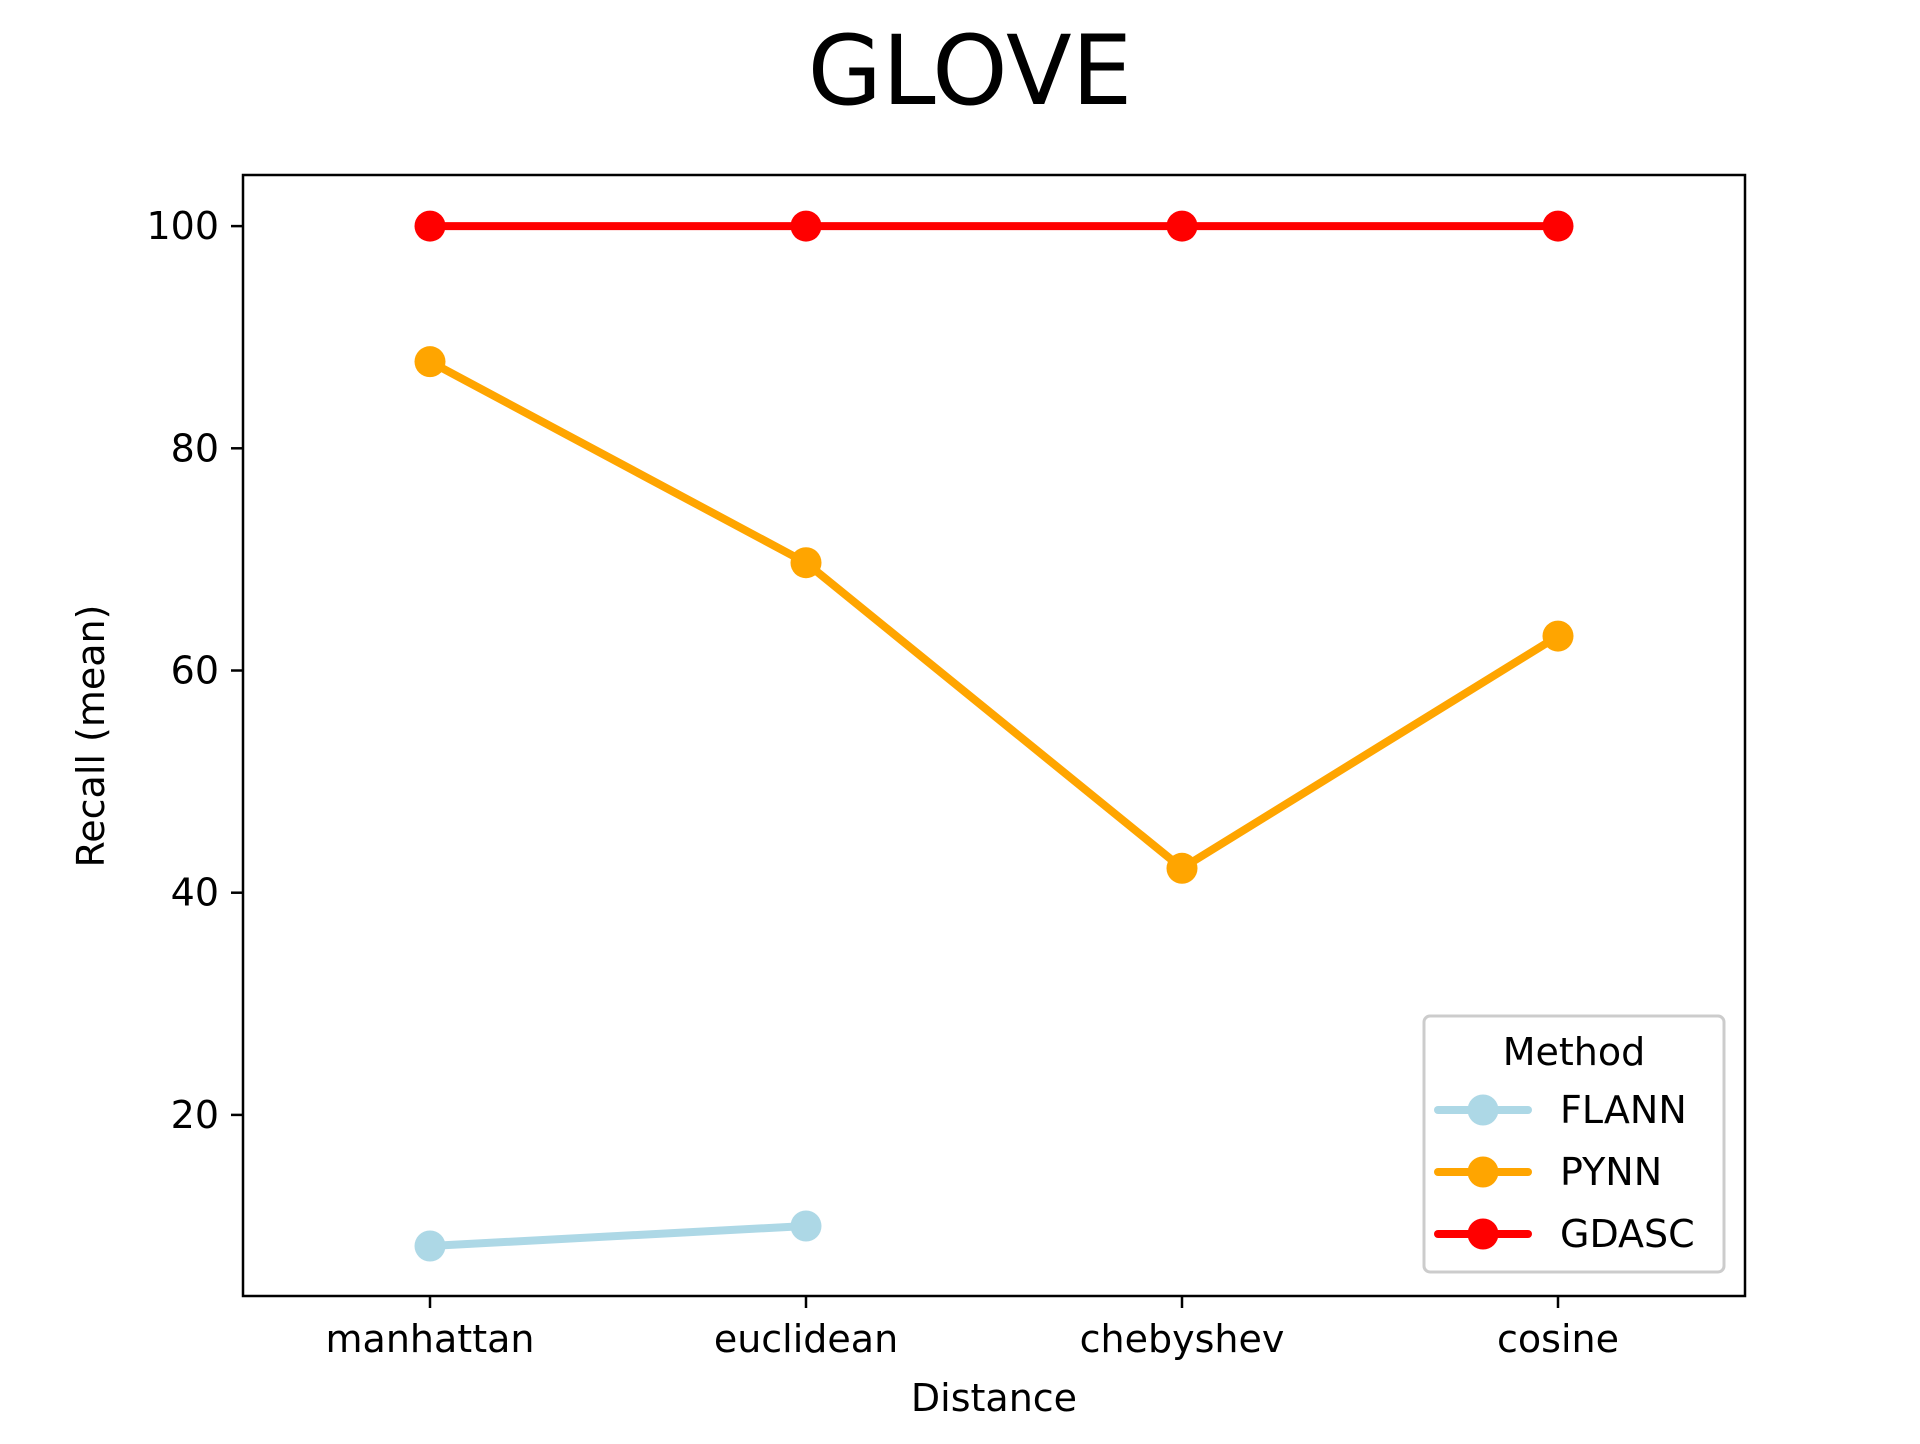  Describe the element at coordinates (1558, 1339) in the screenshot. I see `x-tick-label: cosine` at that location.